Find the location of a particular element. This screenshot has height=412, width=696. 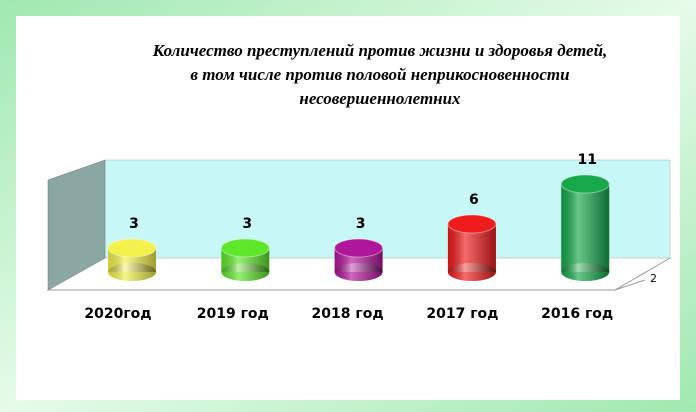

series-label: 2 is located at coordinates (653, 278).